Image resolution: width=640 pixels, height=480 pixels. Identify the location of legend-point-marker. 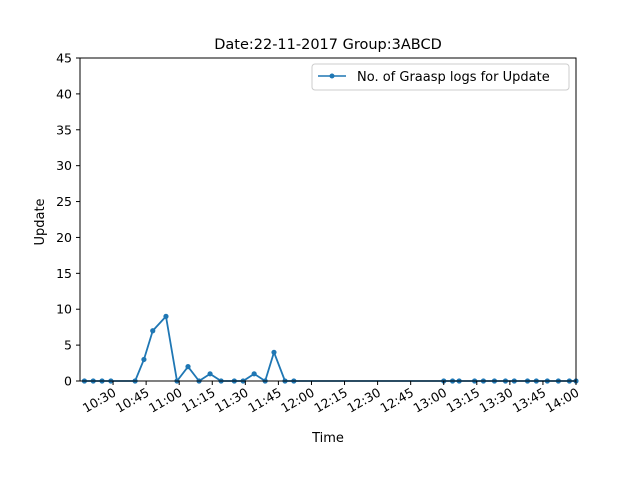
(332, 76).